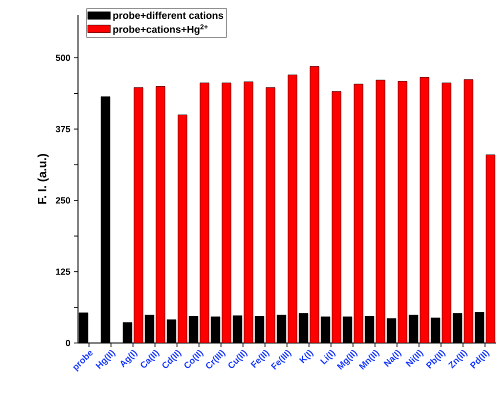 This screenshot has height=401, width=500. What do you see at coordinates (160, 29) in the screenshot?
I see `legend-label: probe+cations+Hg$^{2+}$` at bounding box center [160, 29].